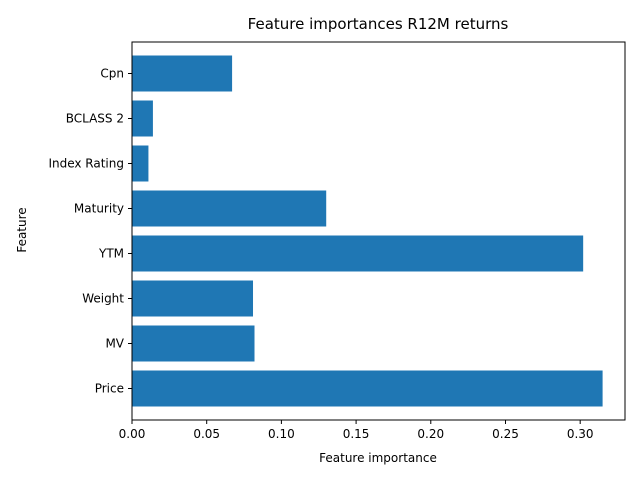  Describe the element at coordinates (114, 344) in the screenshot. I see `y-tick-label: MV` at that location.